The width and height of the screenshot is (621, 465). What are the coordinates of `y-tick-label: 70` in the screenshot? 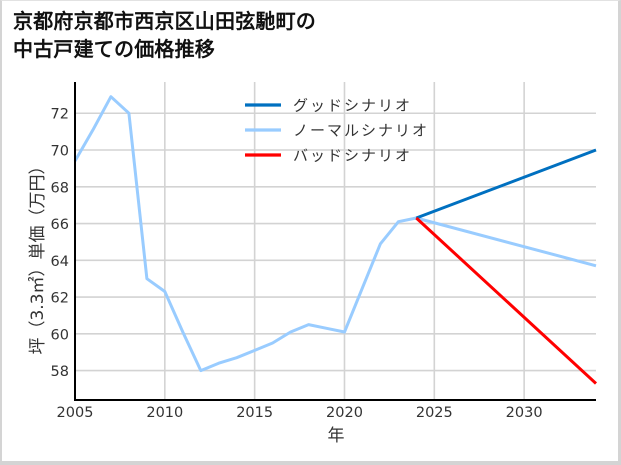 It's located at (60, 152).